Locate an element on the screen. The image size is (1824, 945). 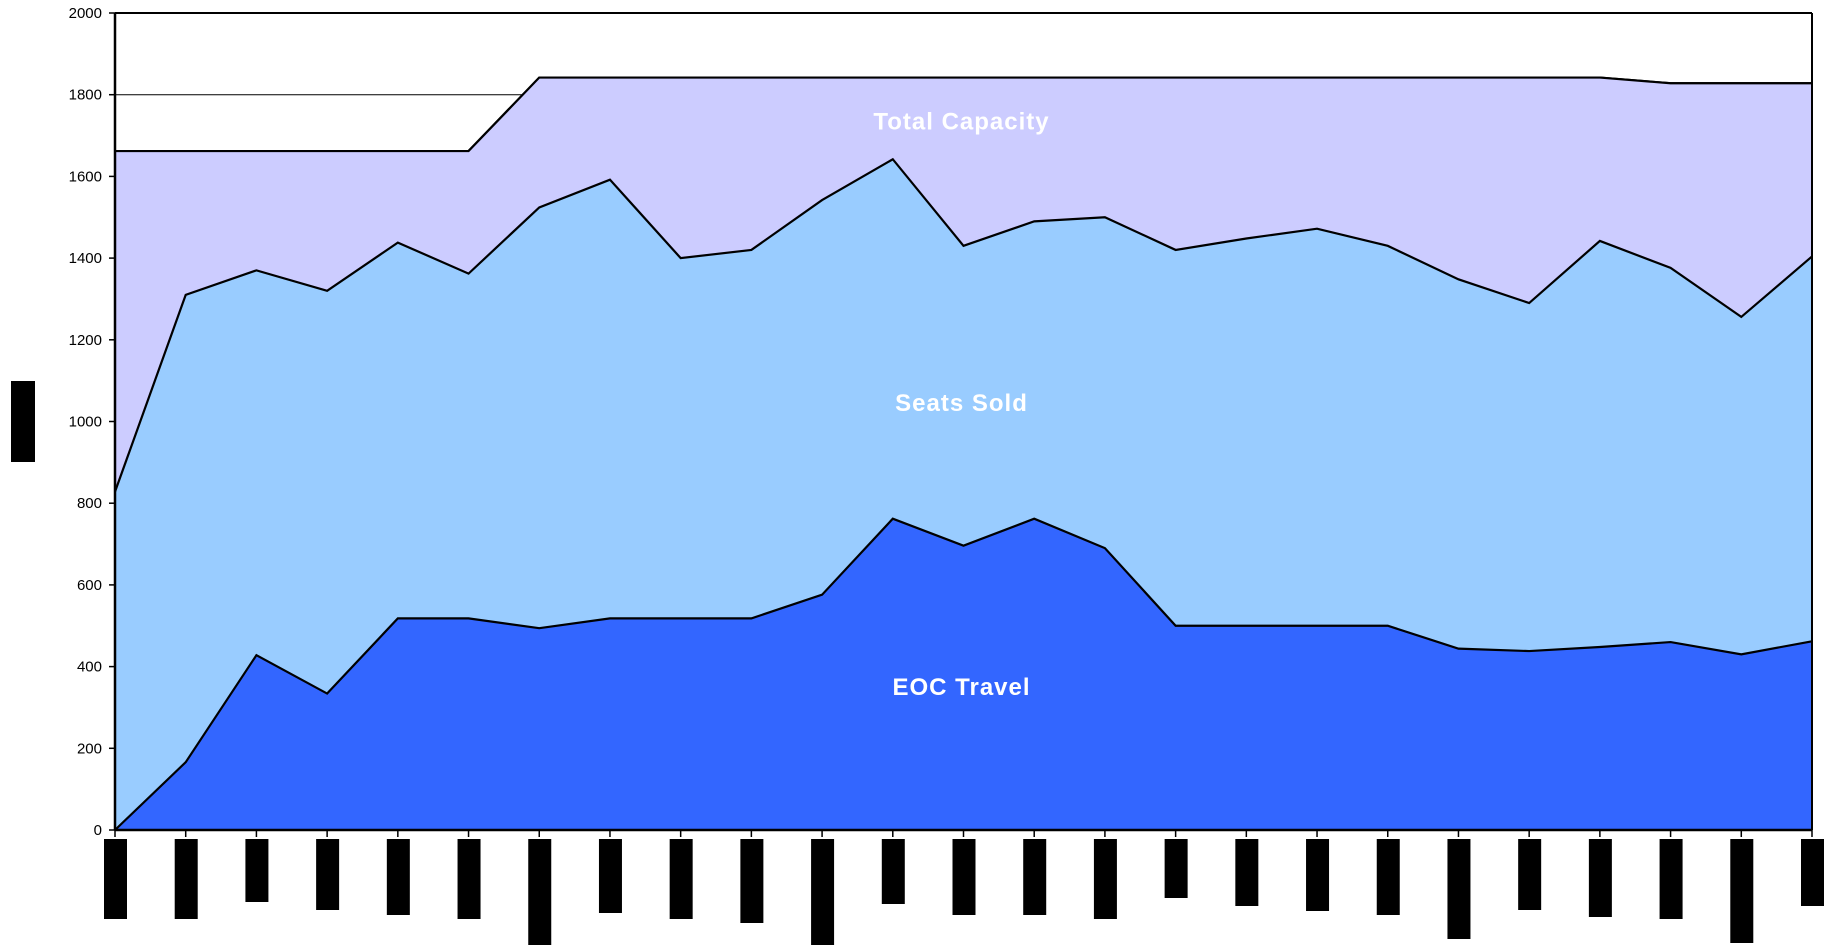
y-tick-label: 600 is located at coordinates (89, 585).